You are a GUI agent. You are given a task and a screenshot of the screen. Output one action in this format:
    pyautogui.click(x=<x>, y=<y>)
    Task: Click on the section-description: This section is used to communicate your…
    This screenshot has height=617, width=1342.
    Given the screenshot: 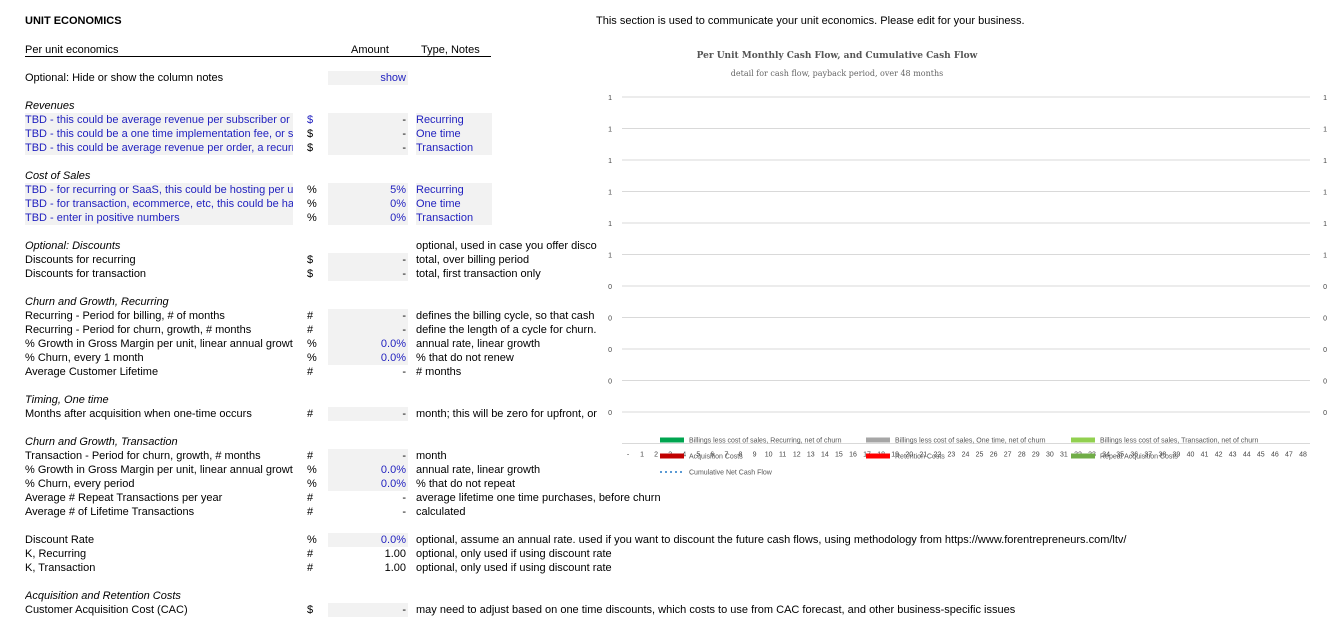 What is the action you would take?
    pyautogui.click(x=810, y=21)
    